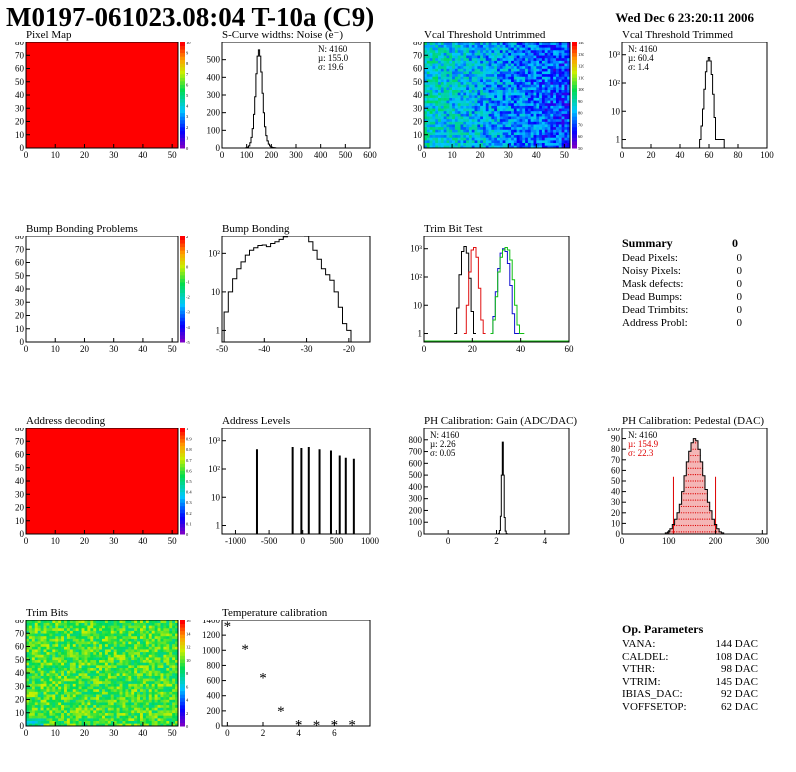 The width and height of the screenshot is (796, 772). I want to click on chart-title: Trim Bit Test, so click(453, 229).